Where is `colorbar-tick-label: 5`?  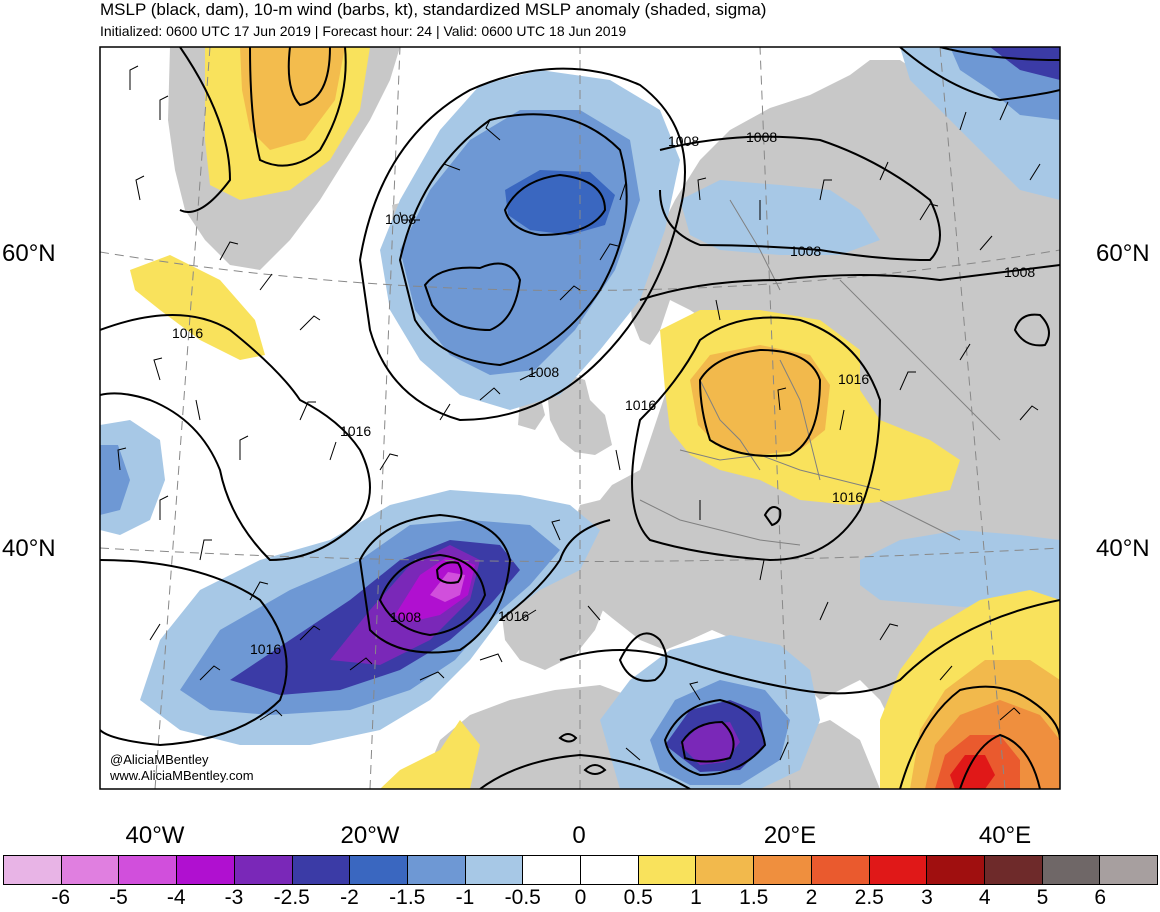 colorbar-tick-label: 5 is located at coordinates (1042, 897).